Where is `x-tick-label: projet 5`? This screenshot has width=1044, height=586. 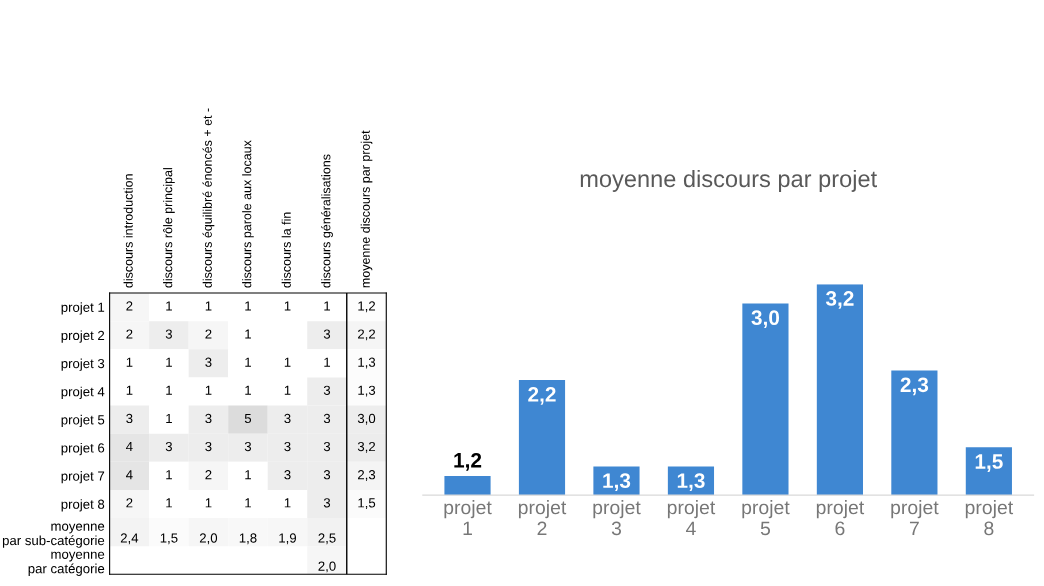 x-tick-label: projet 5 is located at coordinates (766, 518).